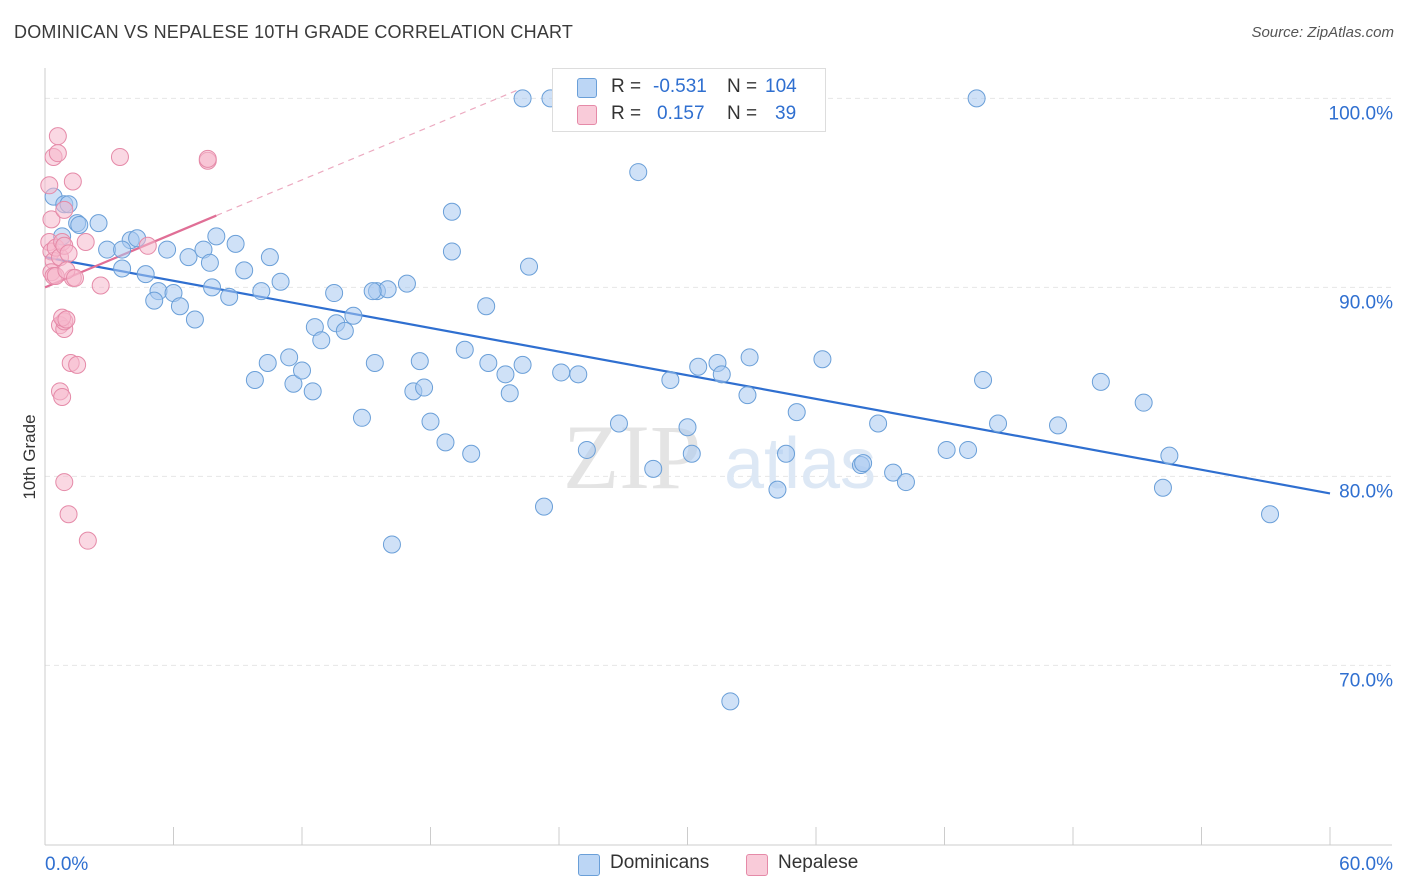  I want to click on legend-n-value: 104, so click(781, 86).